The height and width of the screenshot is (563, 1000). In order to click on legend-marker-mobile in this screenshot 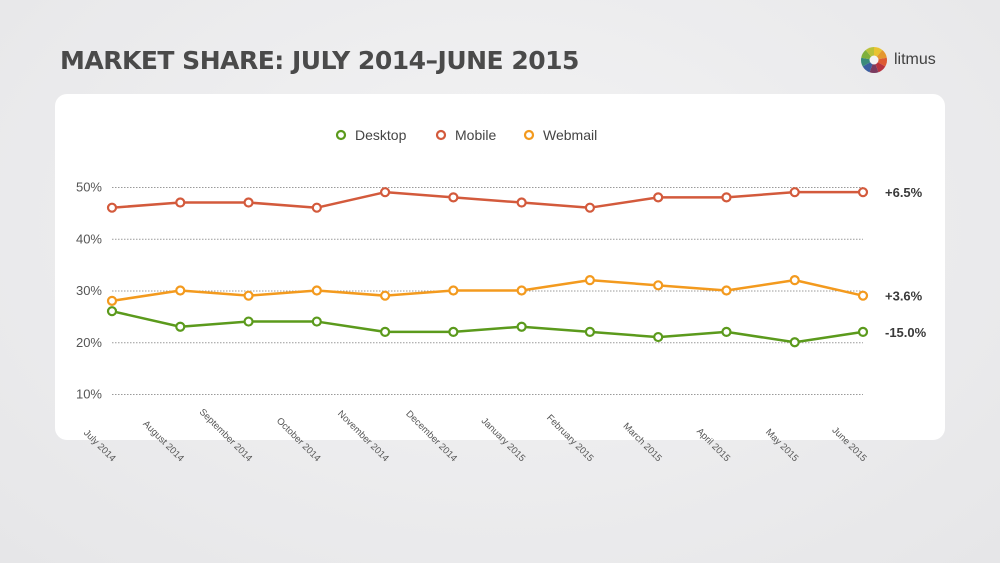, I will do `click(441, 135)`.